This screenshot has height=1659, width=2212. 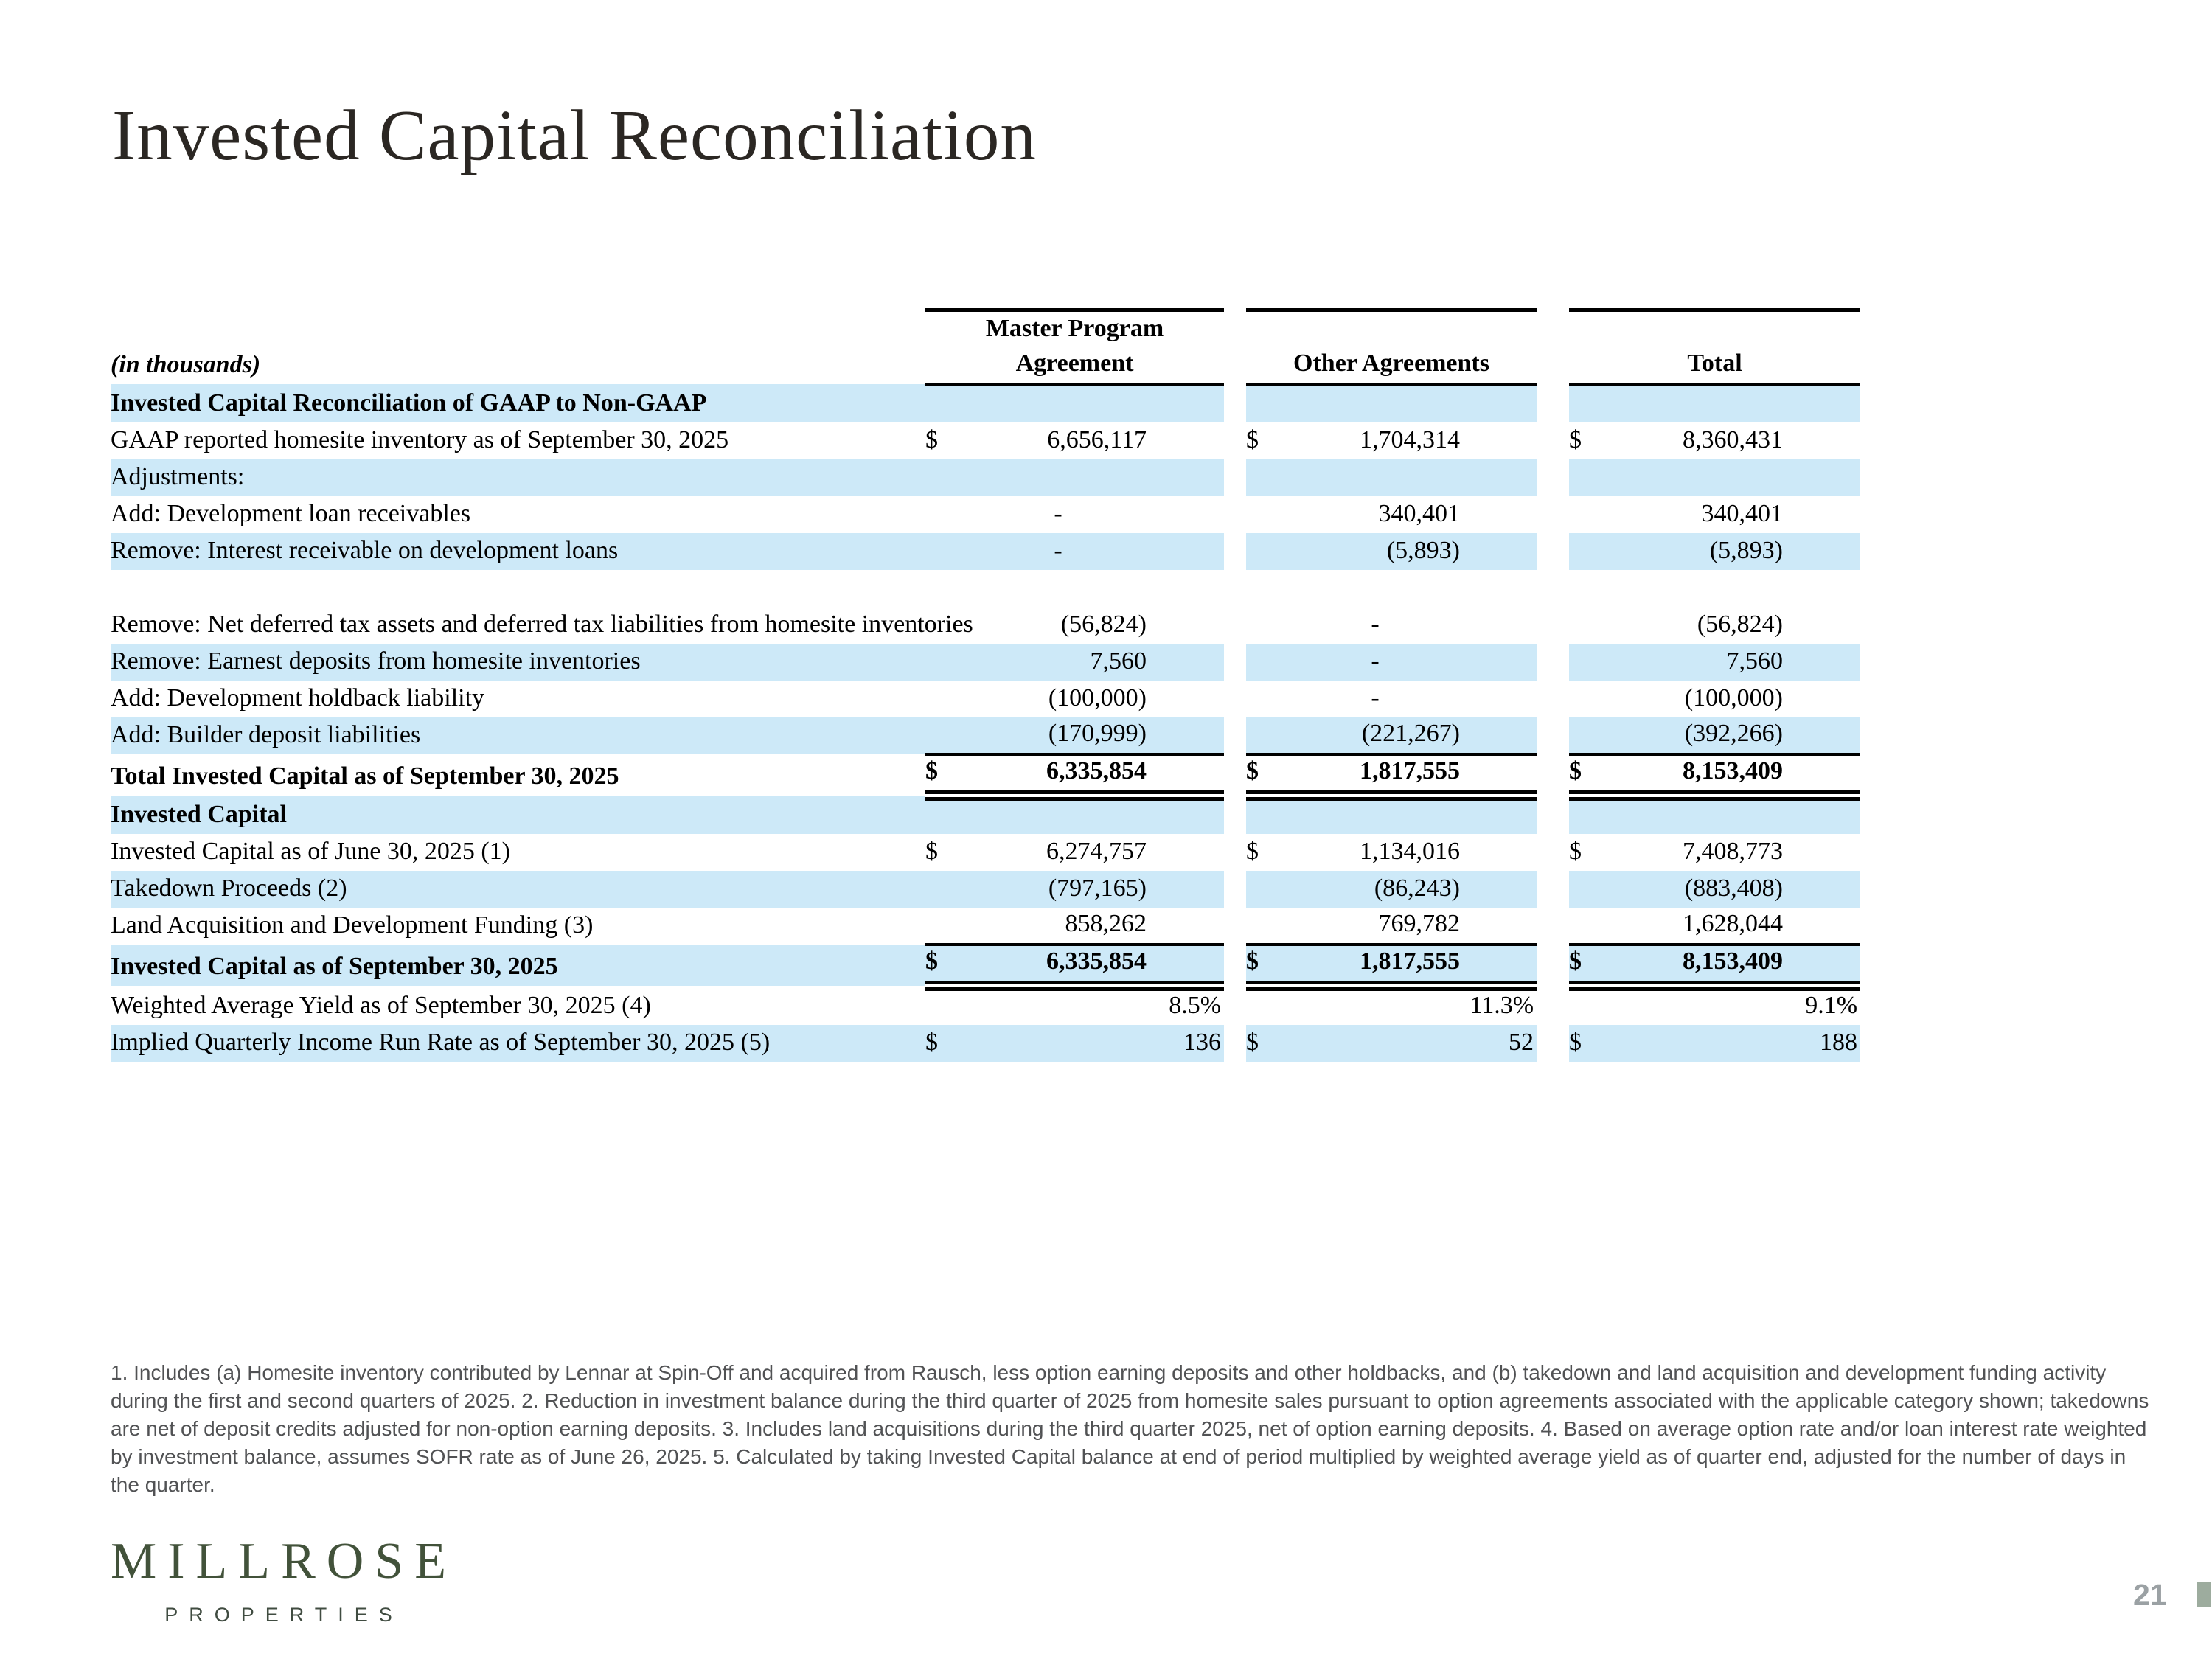 What do you see at coordinates (1698, 926) in the screenshot?
I see `value-cell: 1,628,044` at bounding box center [1698, 926].